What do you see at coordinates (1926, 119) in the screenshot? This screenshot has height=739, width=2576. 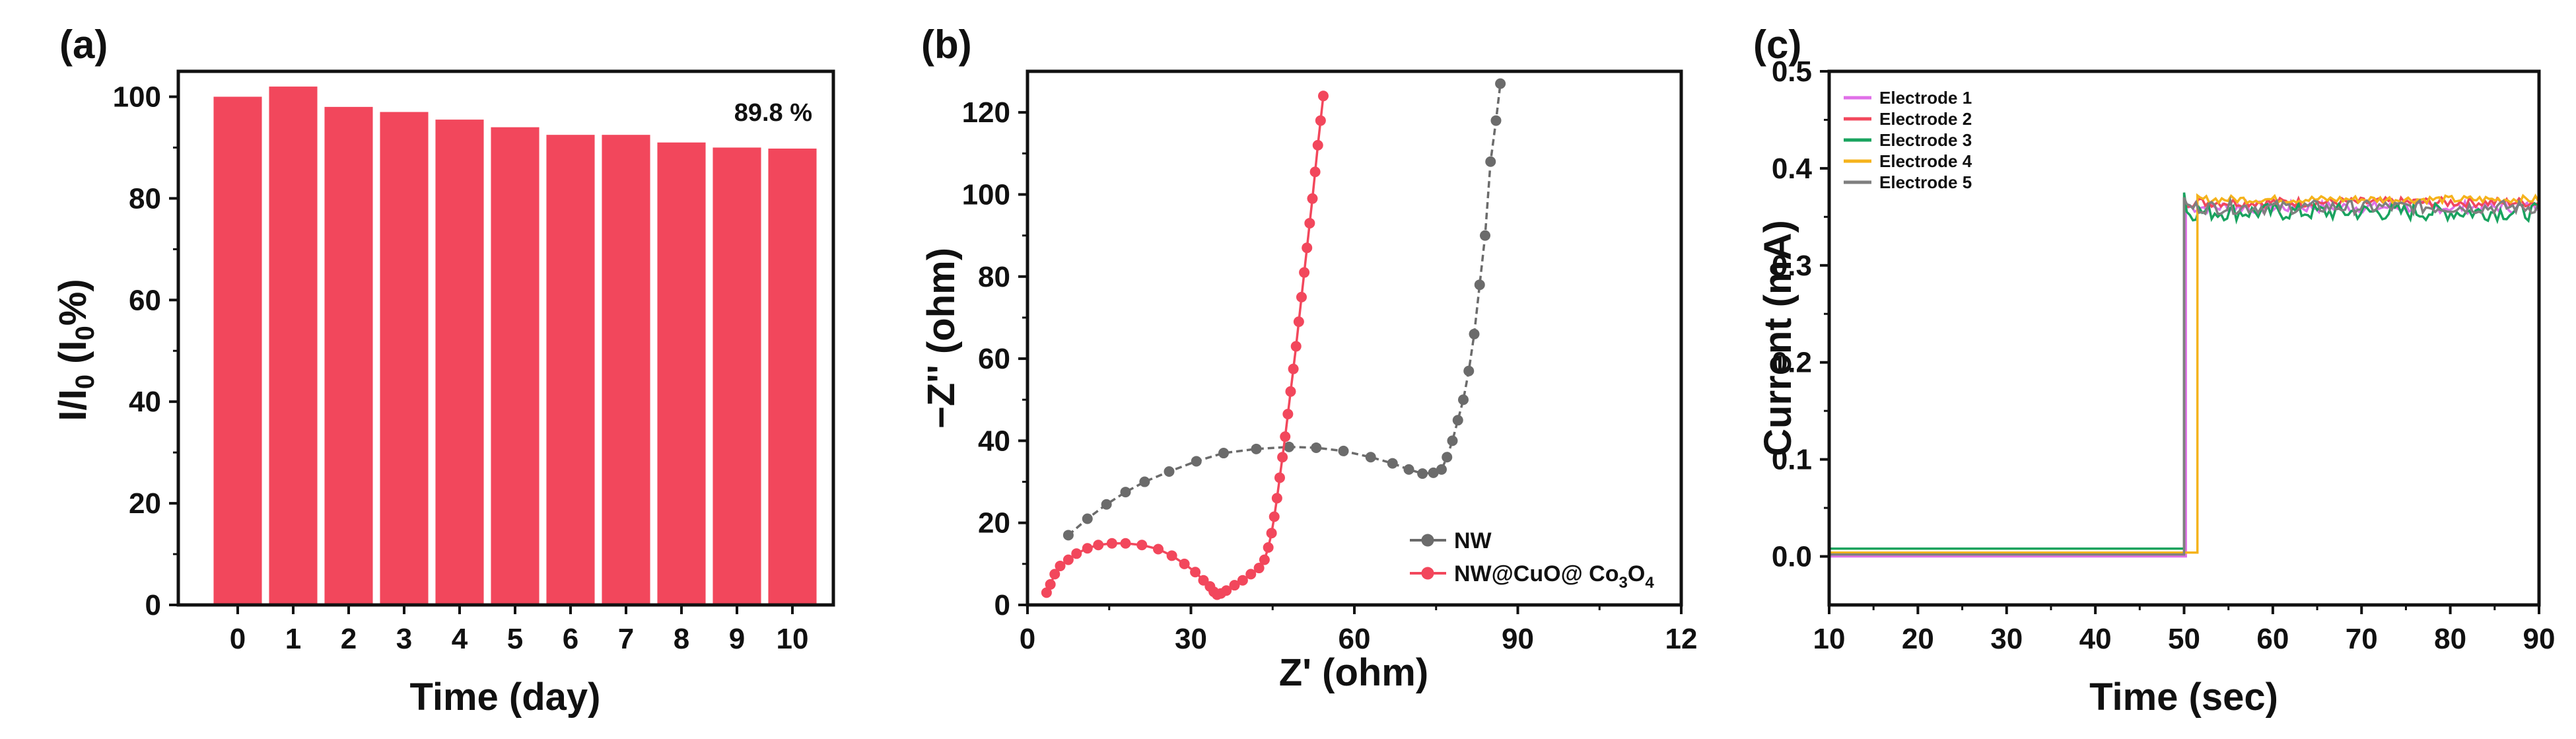 I see `legend-electrode-2-label: Electrode 2` at bounding box center [1926, 119].